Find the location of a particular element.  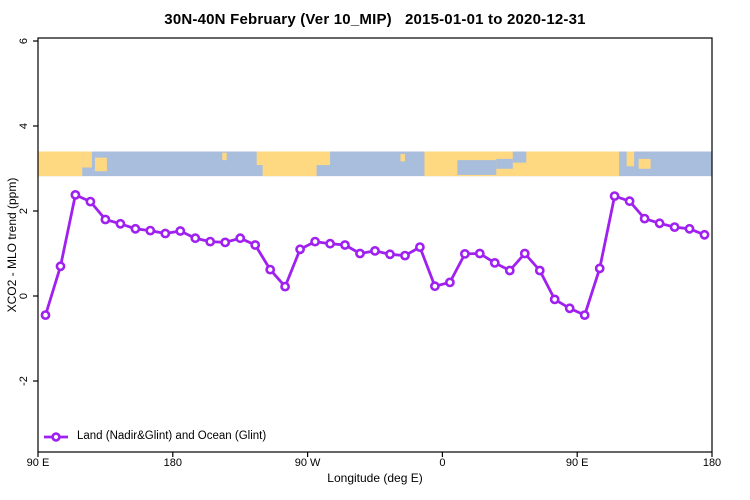

legend-marker-icon is located at coordinates (56, 437).